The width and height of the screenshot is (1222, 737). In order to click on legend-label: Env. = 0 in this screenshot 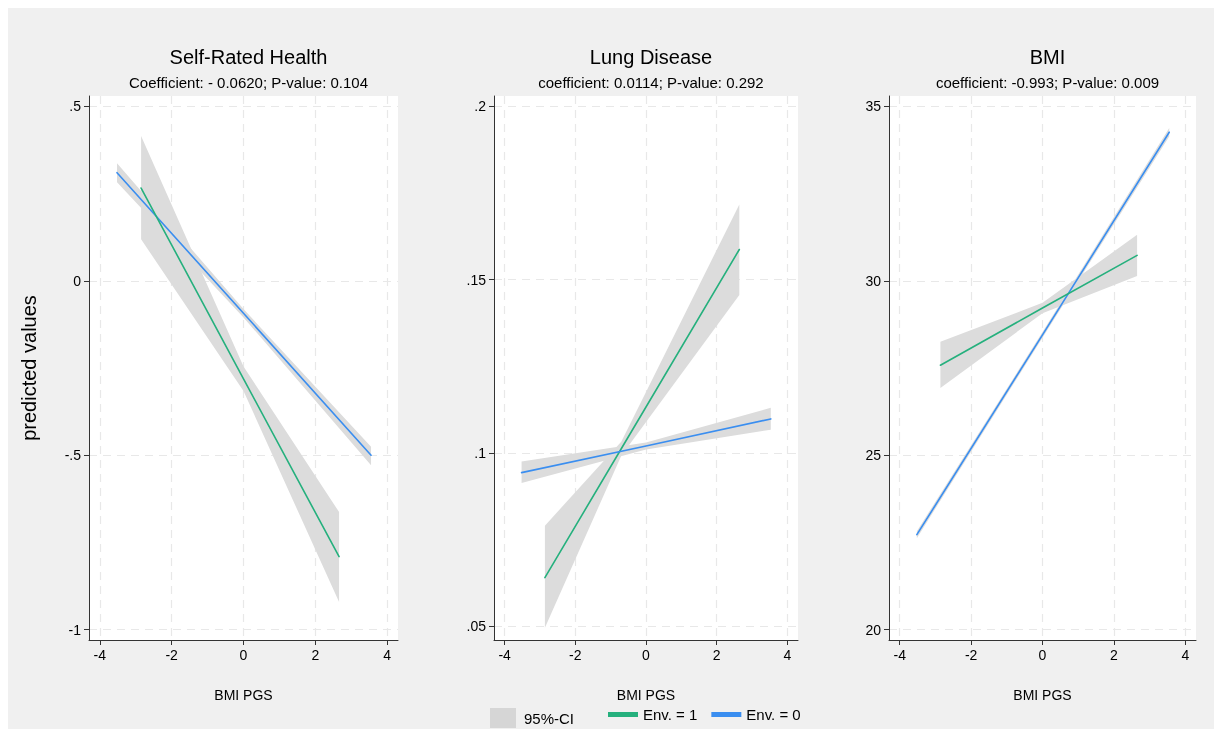, I will do `click(773, 714)`.